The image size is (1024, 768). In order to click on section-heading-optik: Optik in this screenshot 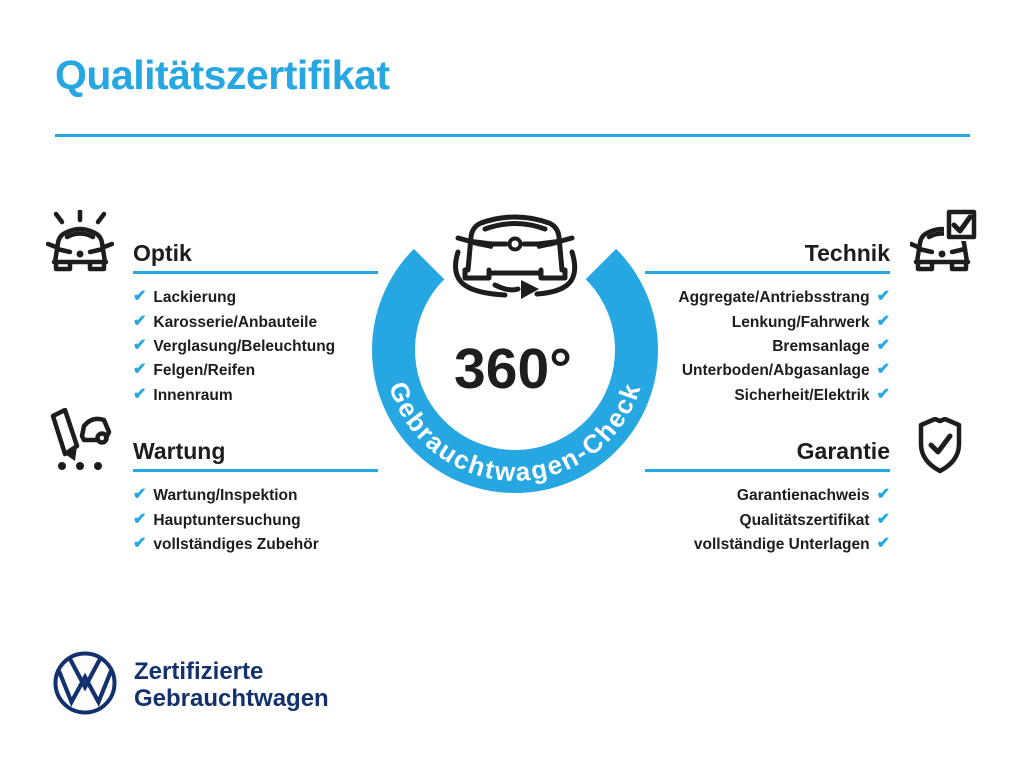, I will do `click(162, 253)`.